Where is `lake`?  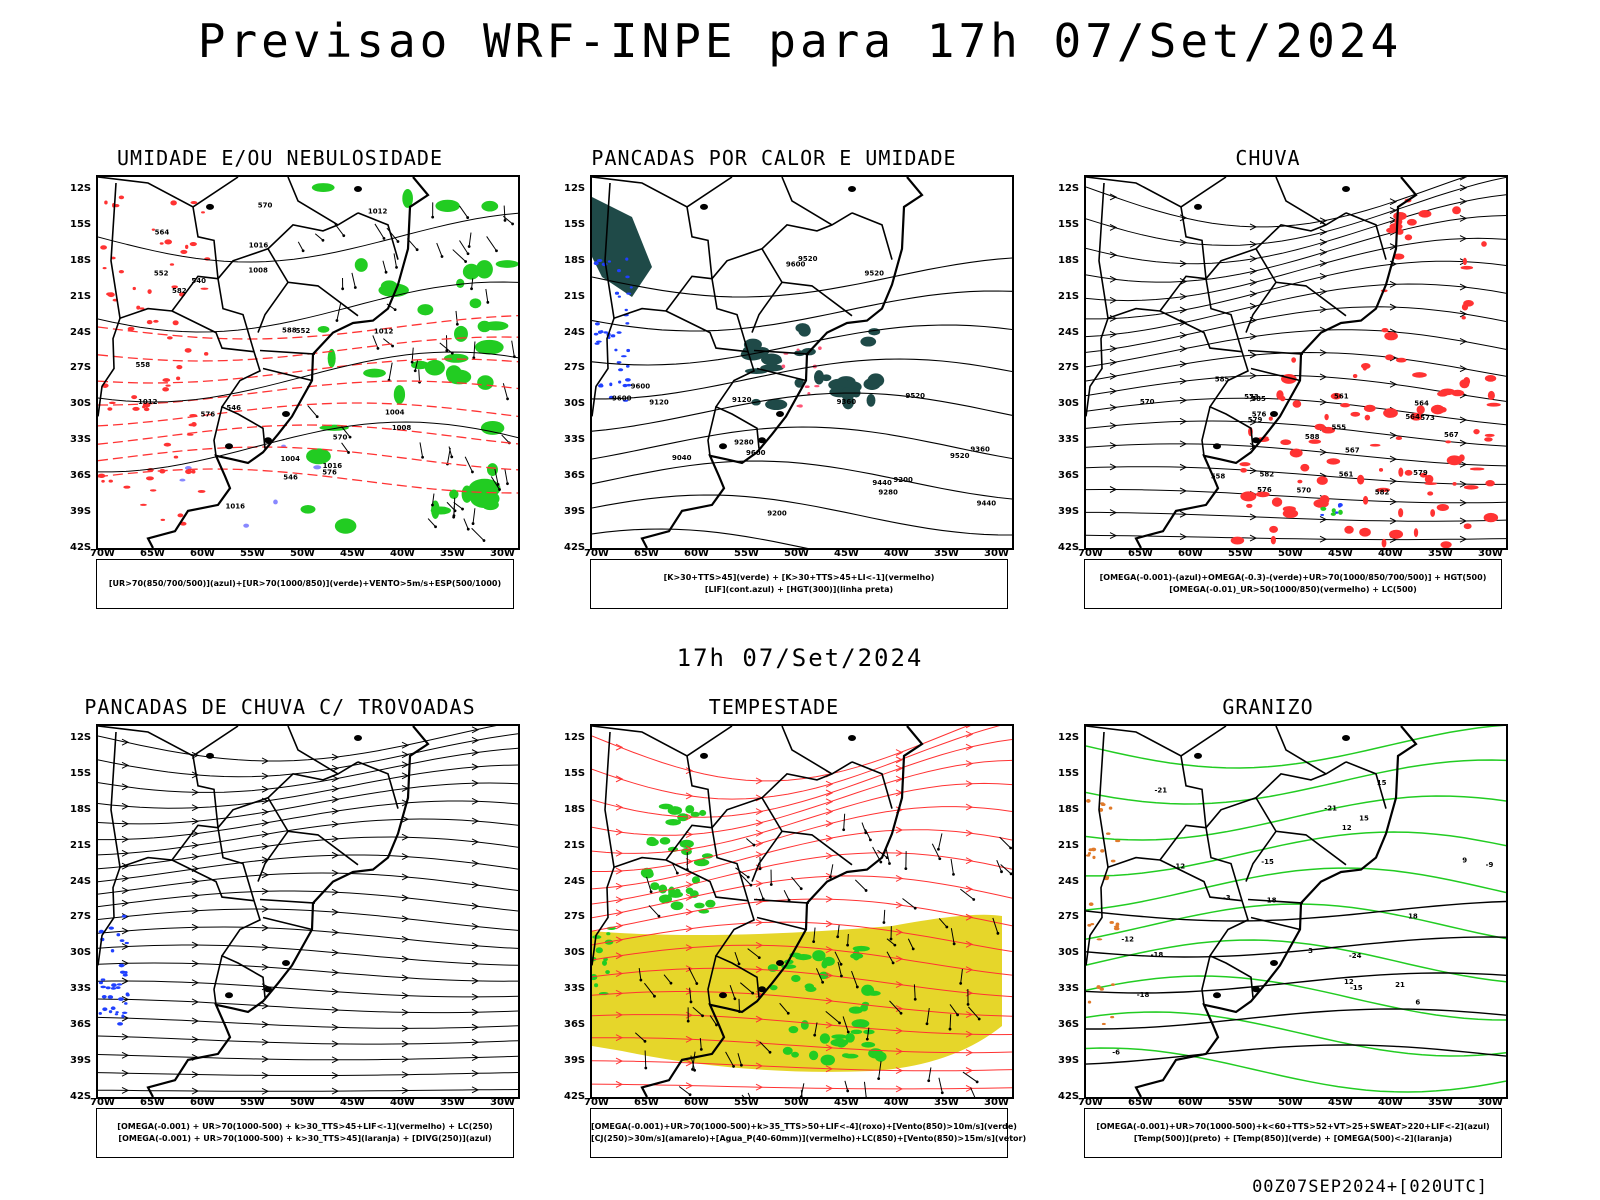
lake is located at coordinates (229, 446).